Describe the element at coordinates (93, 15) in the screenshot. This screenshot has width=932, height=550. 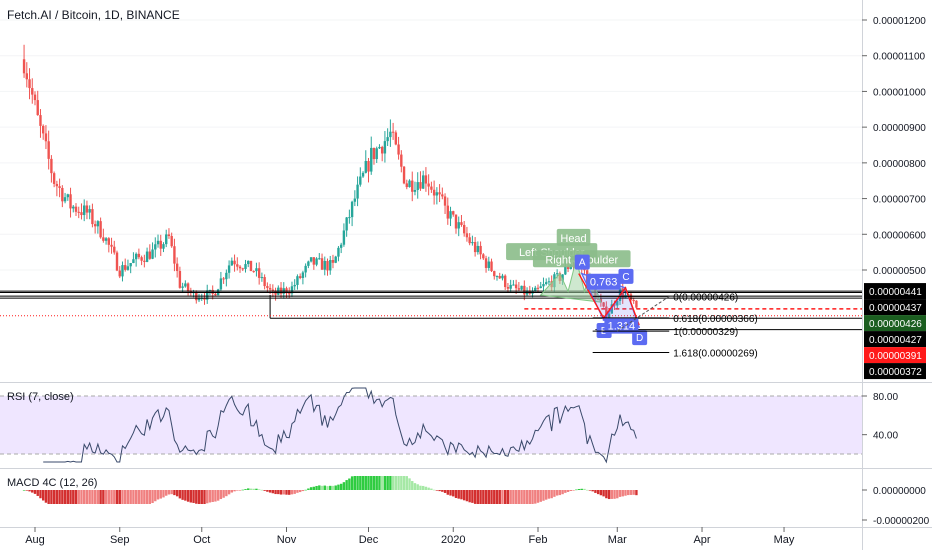
I see `chart-title: Fetch.AI / Bitcoin, 1D, BINANCE` at that location.